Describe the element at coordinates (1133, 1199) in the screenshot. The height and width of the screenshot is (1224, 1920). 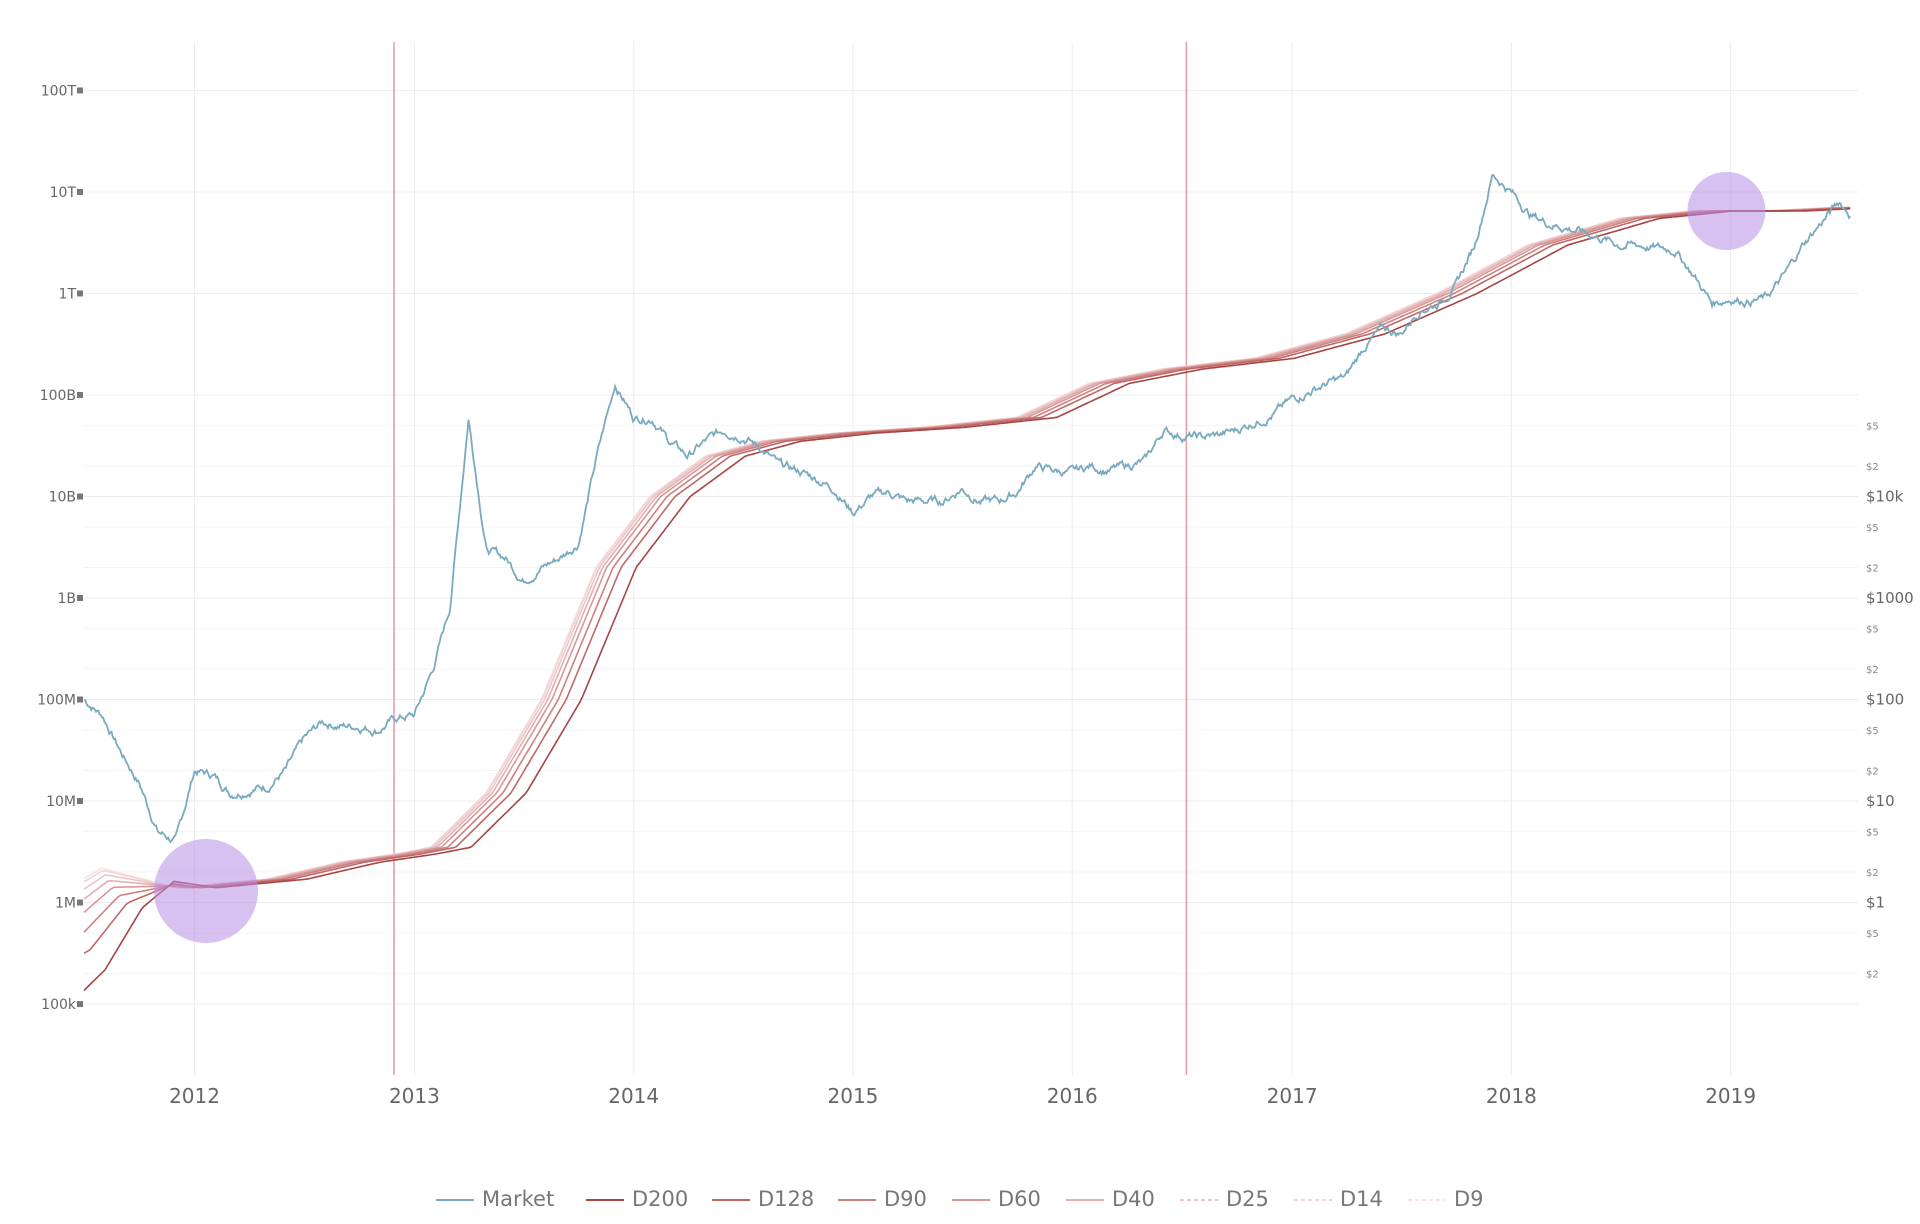
I see `legend-label-d40: D40` at that location.